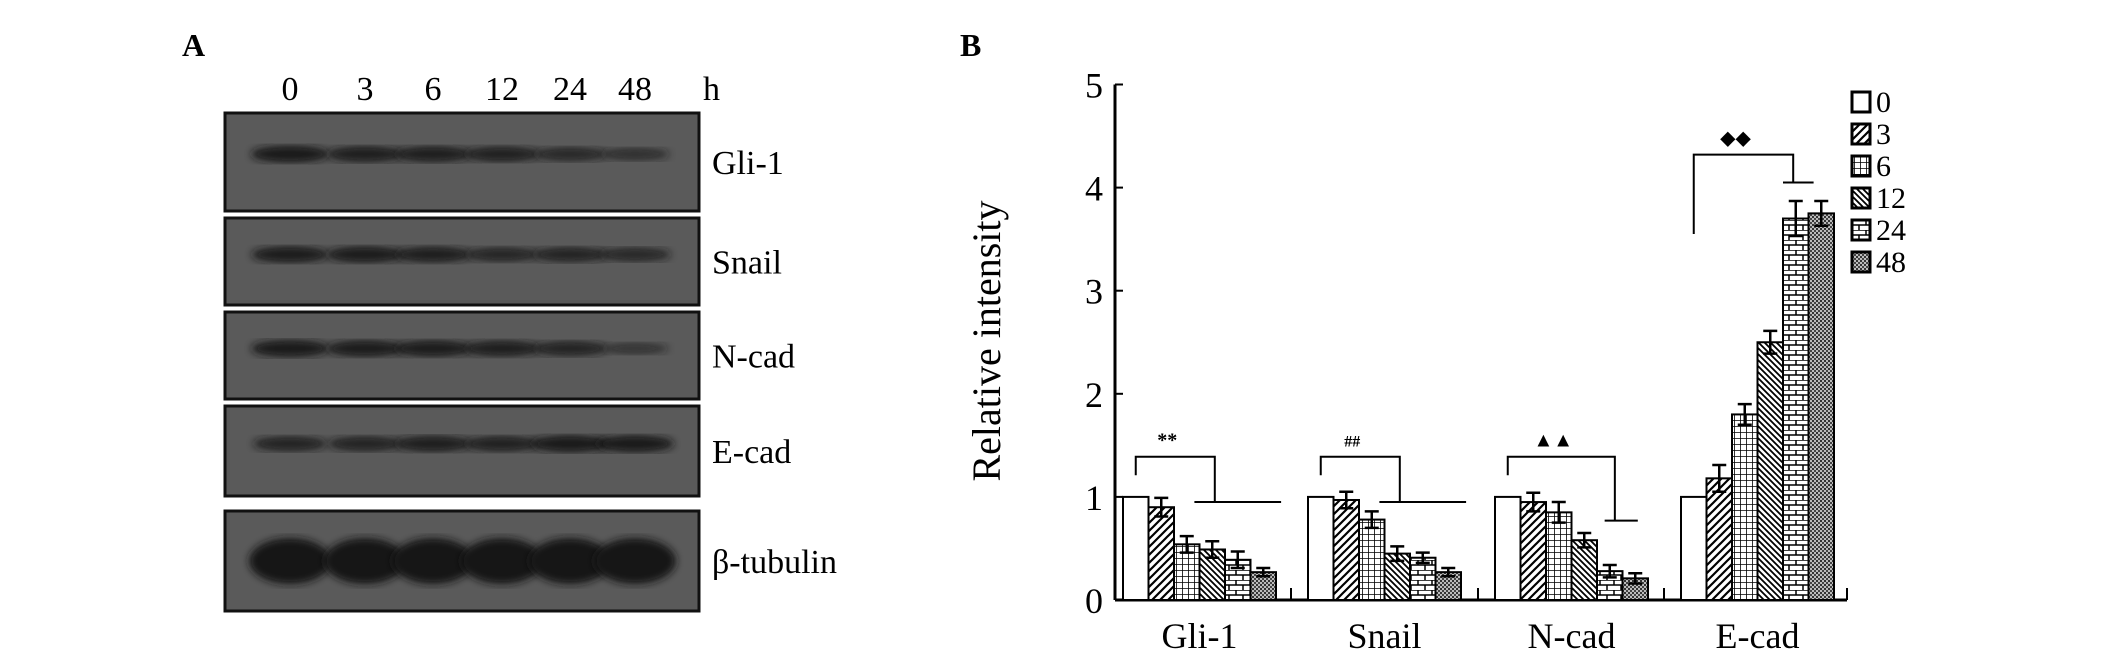 The width and height of the screenshot is (2126, 659). Describe the element at coordinates (1891, 230) in the screenshot. I see `legend-label: 24` at that location.